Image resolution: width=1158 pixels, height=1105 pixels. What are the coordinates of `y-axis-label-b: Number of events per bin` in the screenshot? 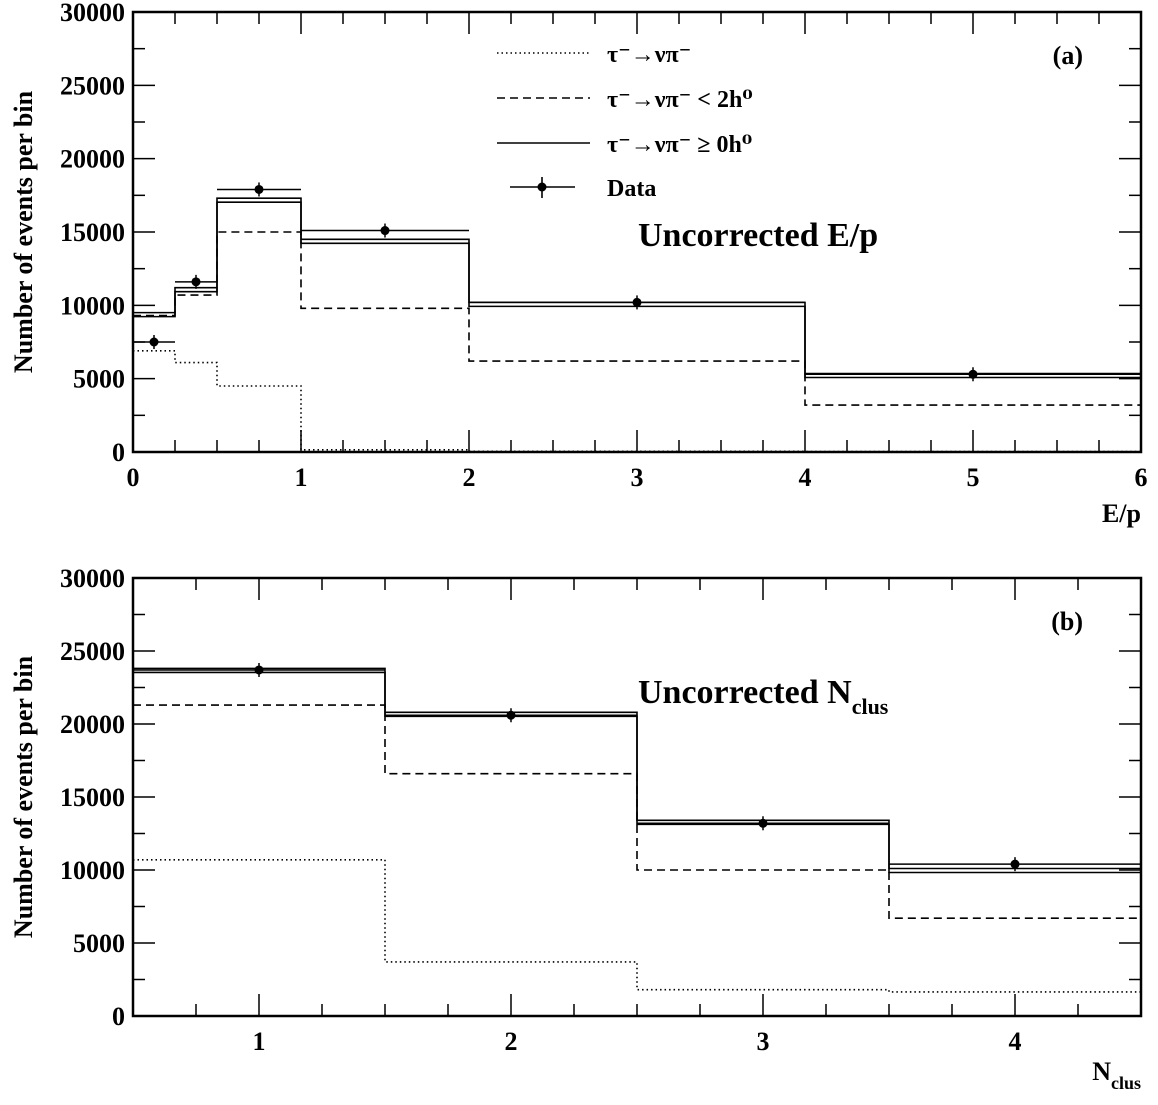 It's located at (23, 796).